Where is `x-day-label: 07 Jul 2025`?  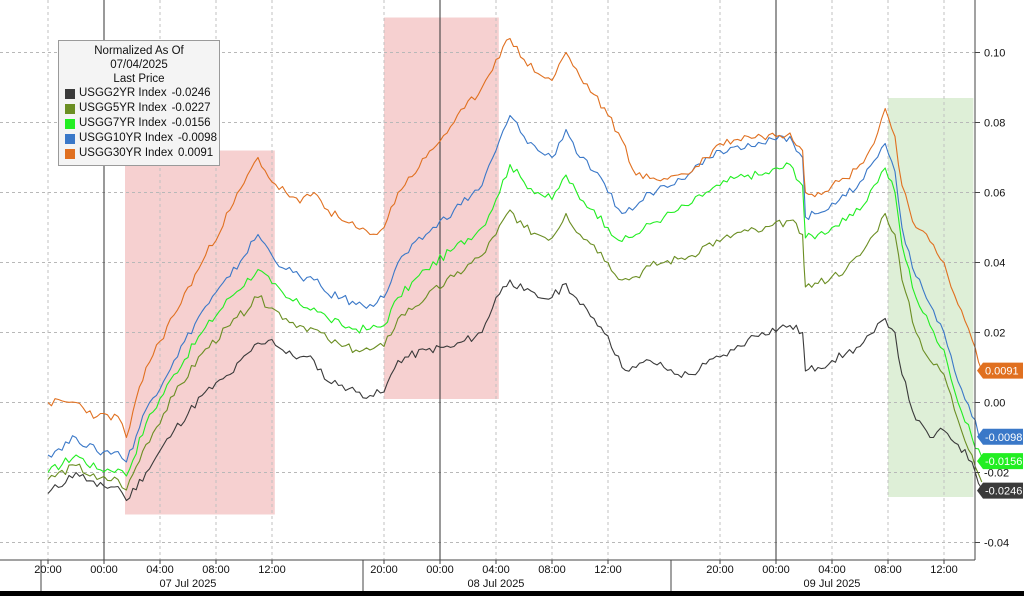 x-day-label: 07 Jul 2025 is located at coordinates (188, 584).